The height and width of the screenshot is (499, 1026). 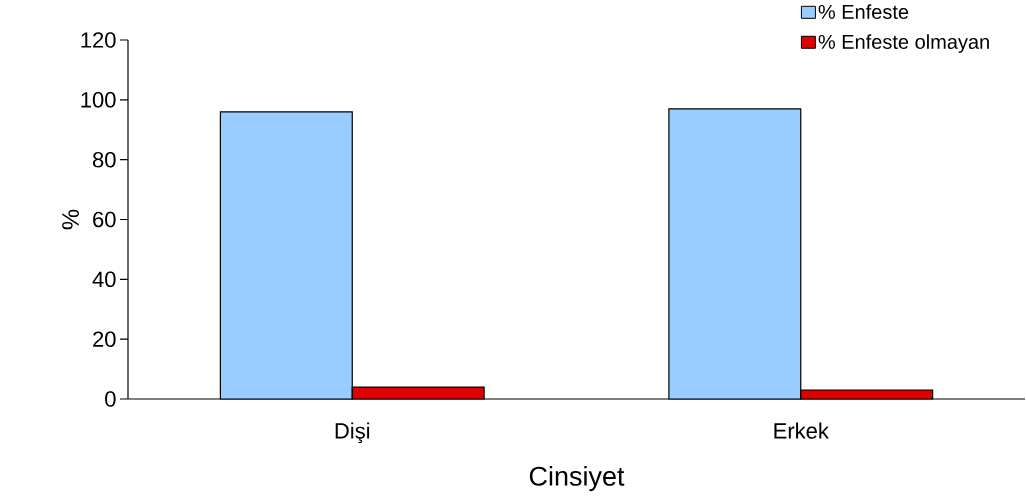 I want to click on x-axis-title: Cinsiyet, so click(x=577, y=478).